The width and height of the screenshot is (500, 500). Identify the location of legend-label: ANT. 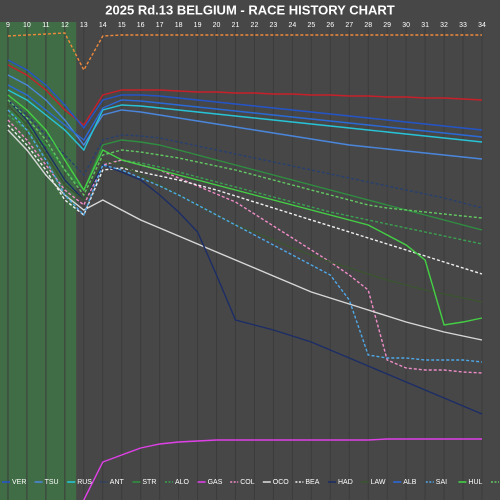
(117, 482).